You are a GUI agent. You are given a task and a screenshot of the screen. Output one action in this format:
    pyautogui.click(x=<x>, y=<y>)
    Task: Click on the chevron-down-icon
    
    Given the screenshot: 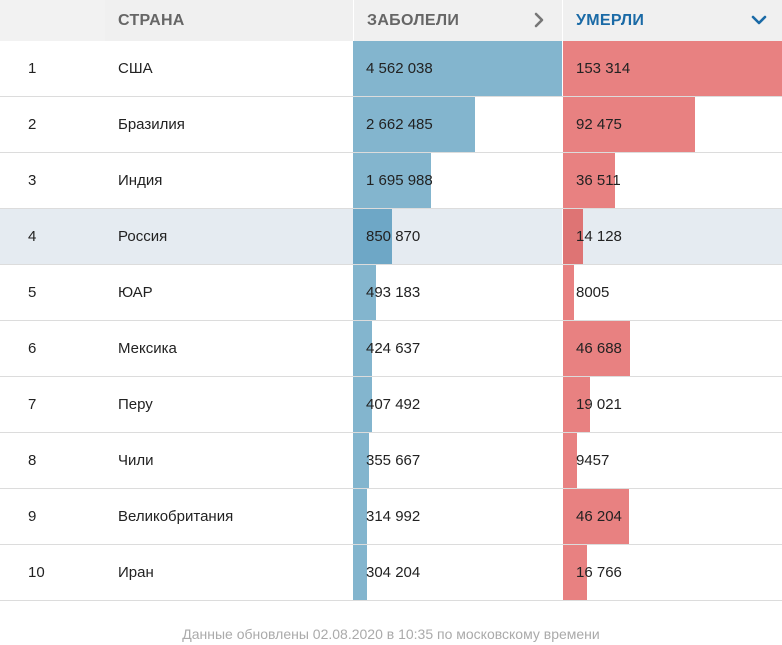 What is the action you would take?
    pyautogui.click(x=759, y=20)
    